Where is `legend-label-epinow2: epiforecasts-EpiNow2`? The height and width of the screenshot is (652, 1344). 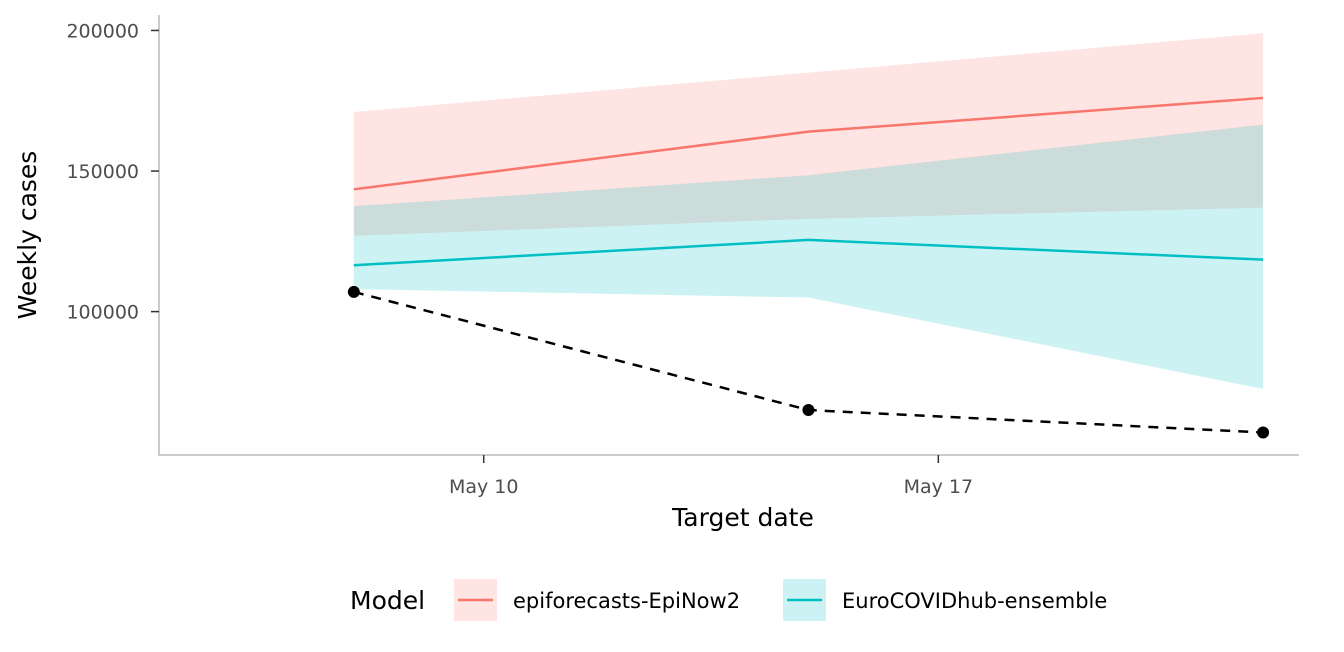
legend-label-epinow2: epiforecasts-EpiNow2 is located at coordinates (626, 601).